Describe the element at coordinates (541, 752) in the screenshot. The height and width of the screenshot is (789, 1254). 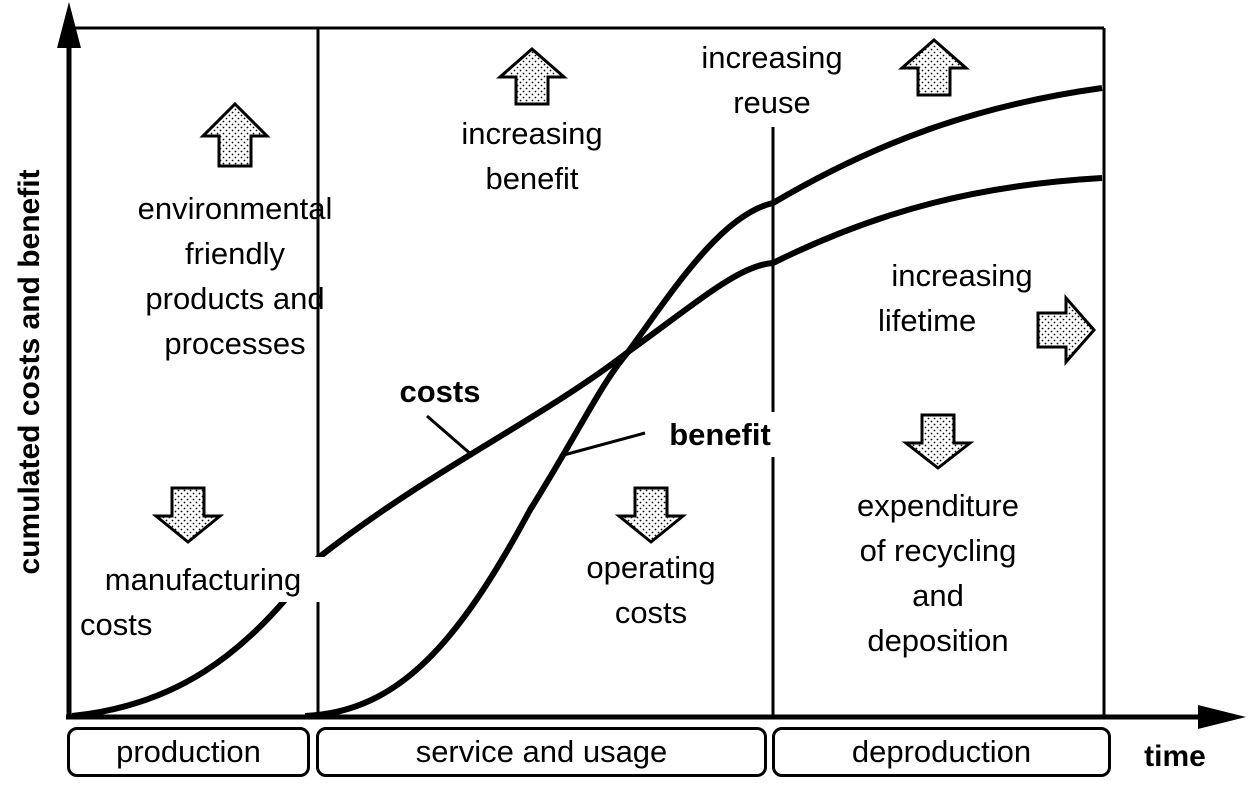
I see `phase-service-and-usage: service and usage` at that location.